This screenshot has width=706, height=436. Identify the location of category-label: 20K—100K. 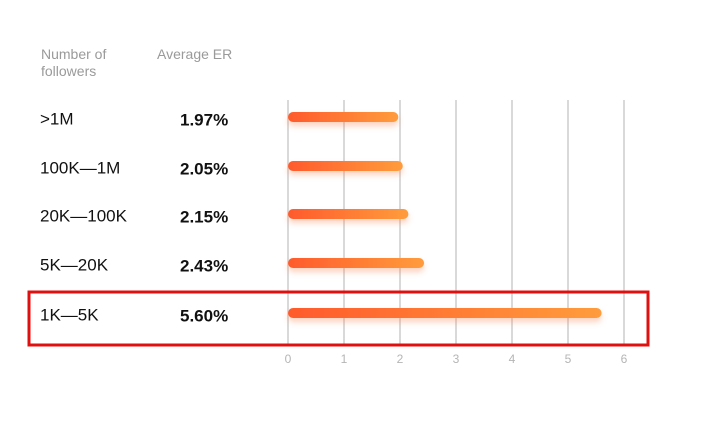
(84, 215).